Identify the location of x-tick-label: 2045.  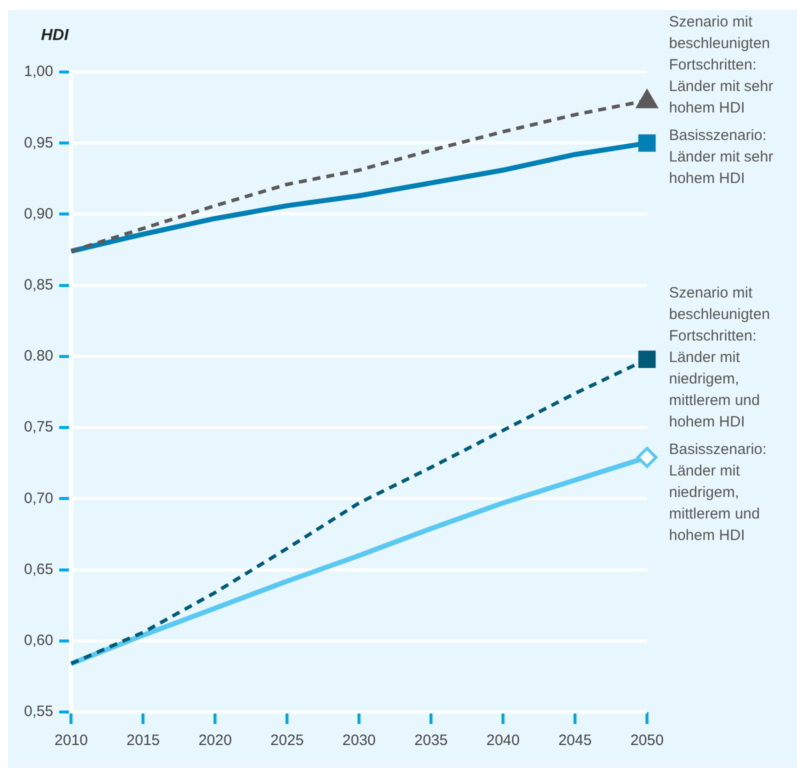
(575, 741).